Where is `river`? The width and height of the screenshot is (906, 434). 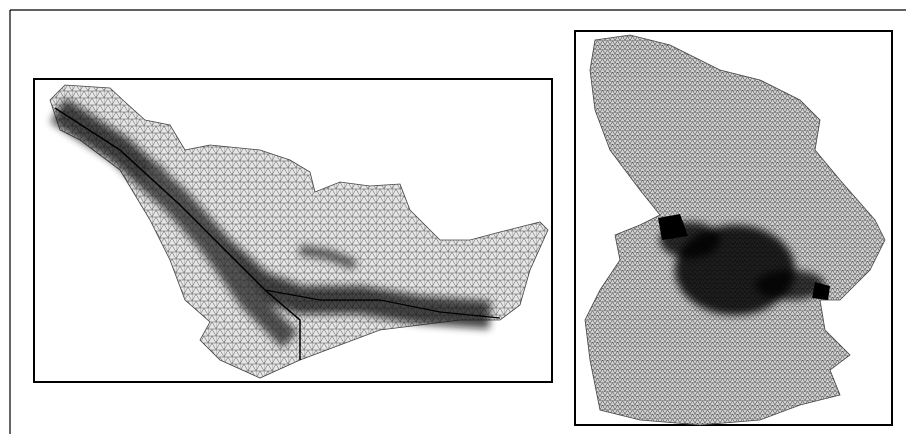
river is located at coordinates (382, 304).